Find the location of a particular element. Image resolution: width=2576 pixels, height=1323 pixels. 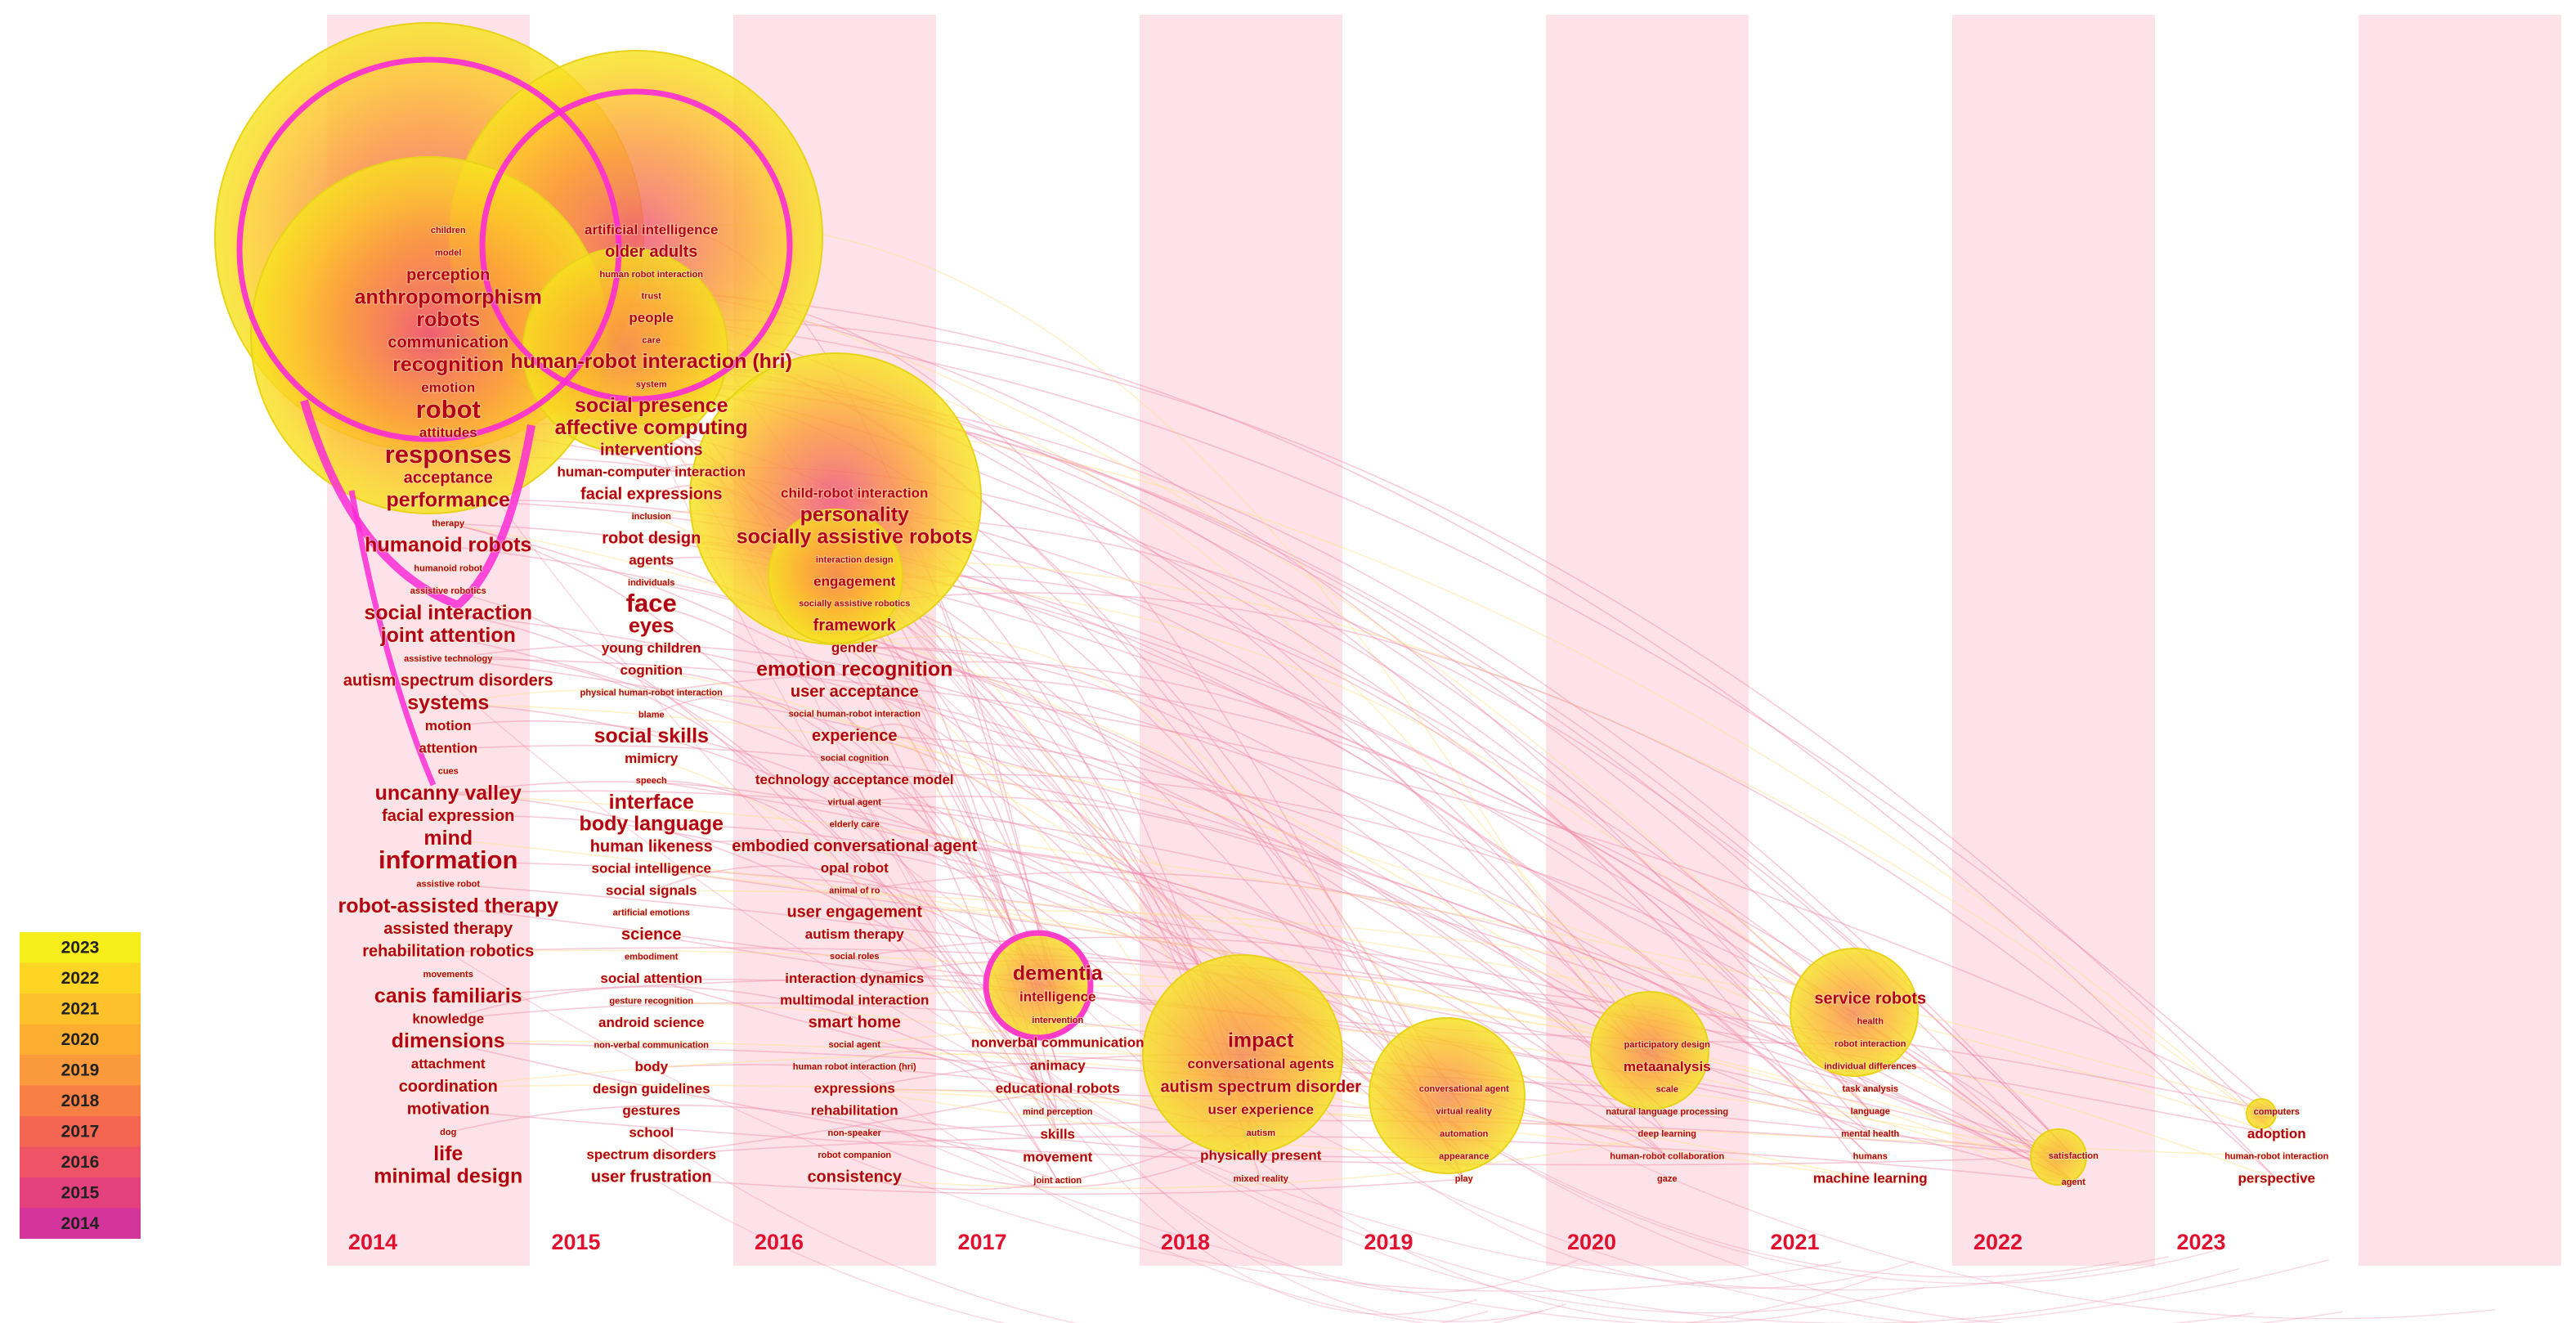

year-label-2017: 2017 is located at coordinates (982, 1242).